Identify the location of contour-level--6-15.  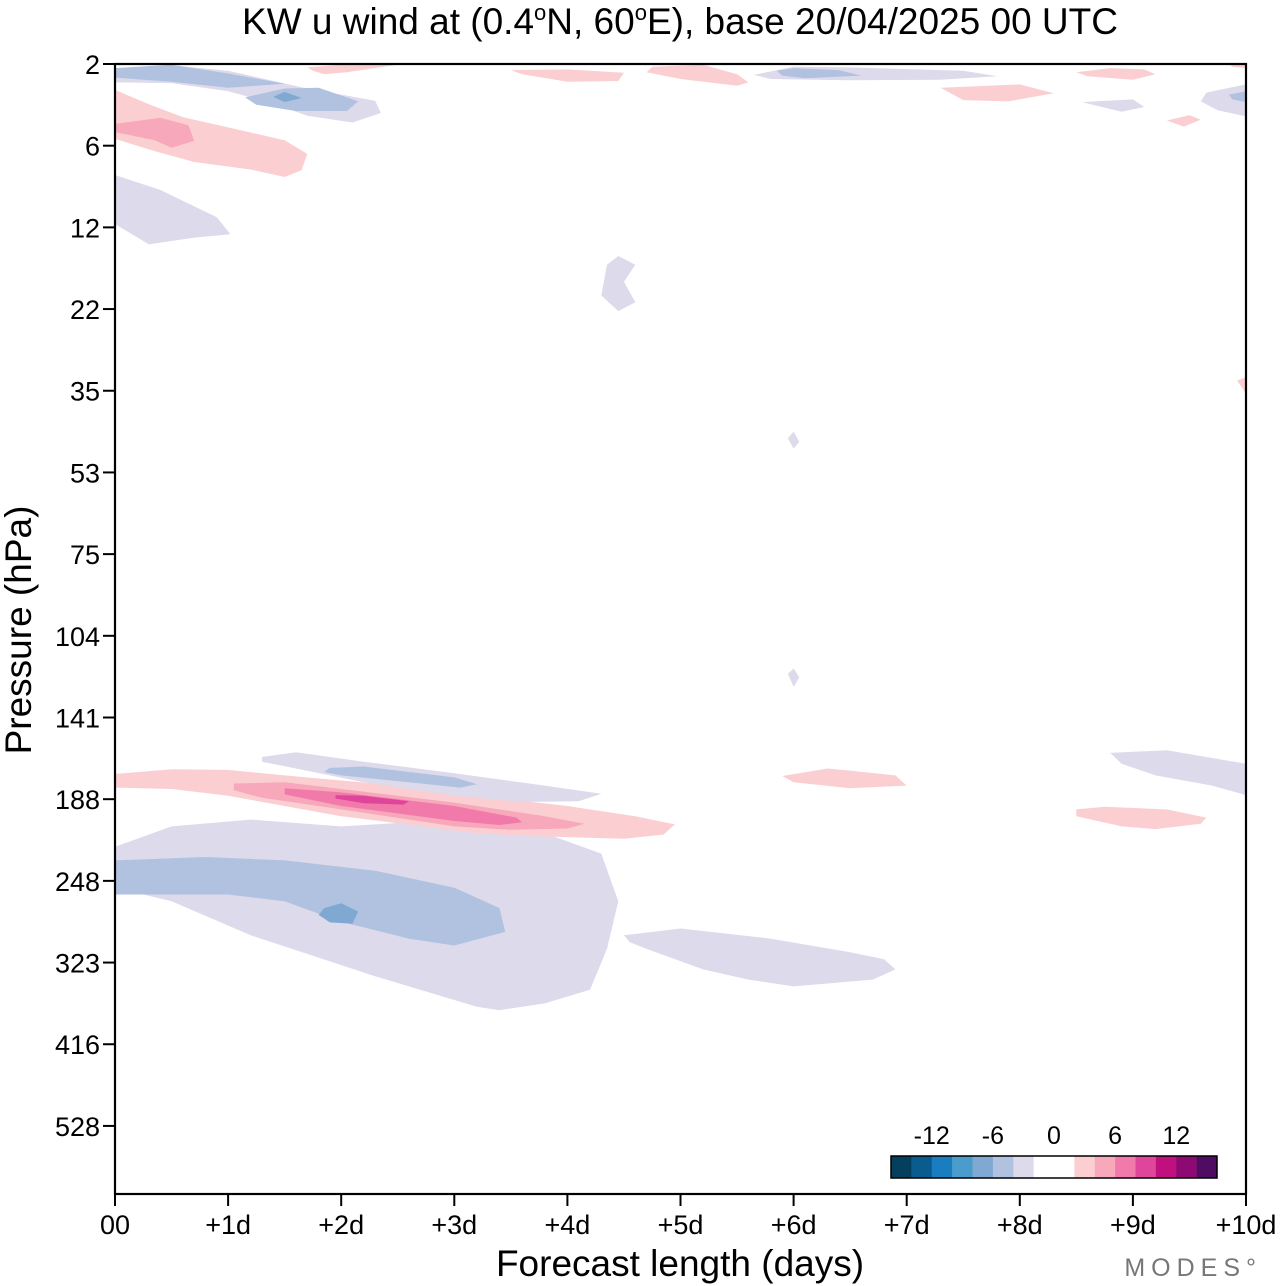
(302, 99).